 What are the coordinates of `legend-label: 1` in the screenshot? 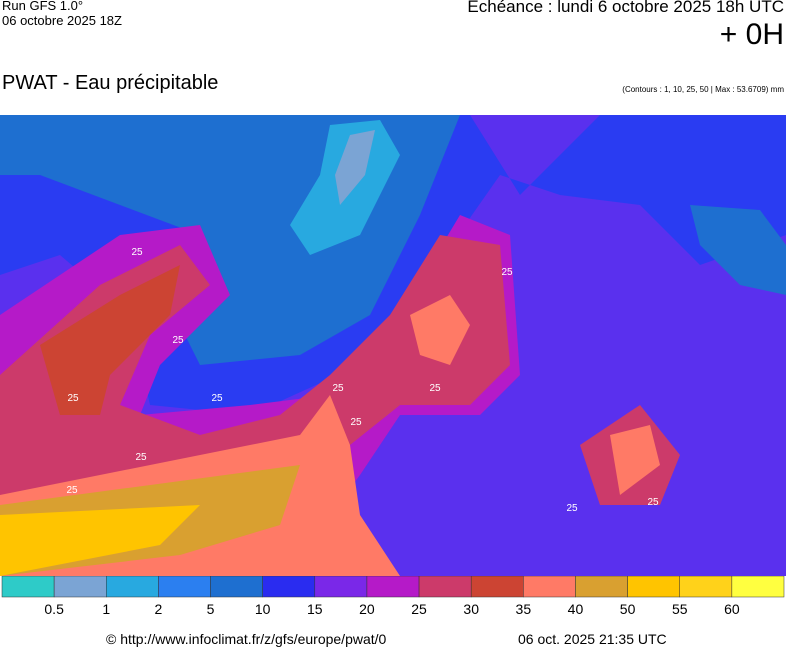 It's located at (106, 609).